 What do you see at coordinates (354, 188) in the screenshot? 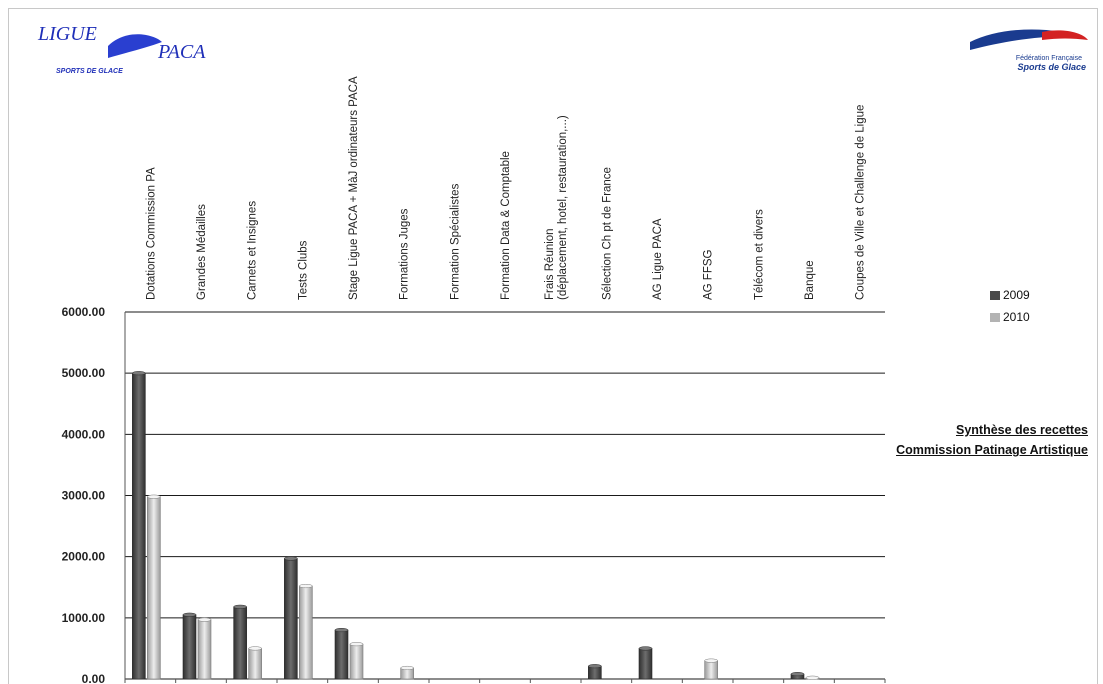
I see `category-label: Stage Ligue PACA + MàJ ordinateurs PACA` at bounding box center [354, 188].